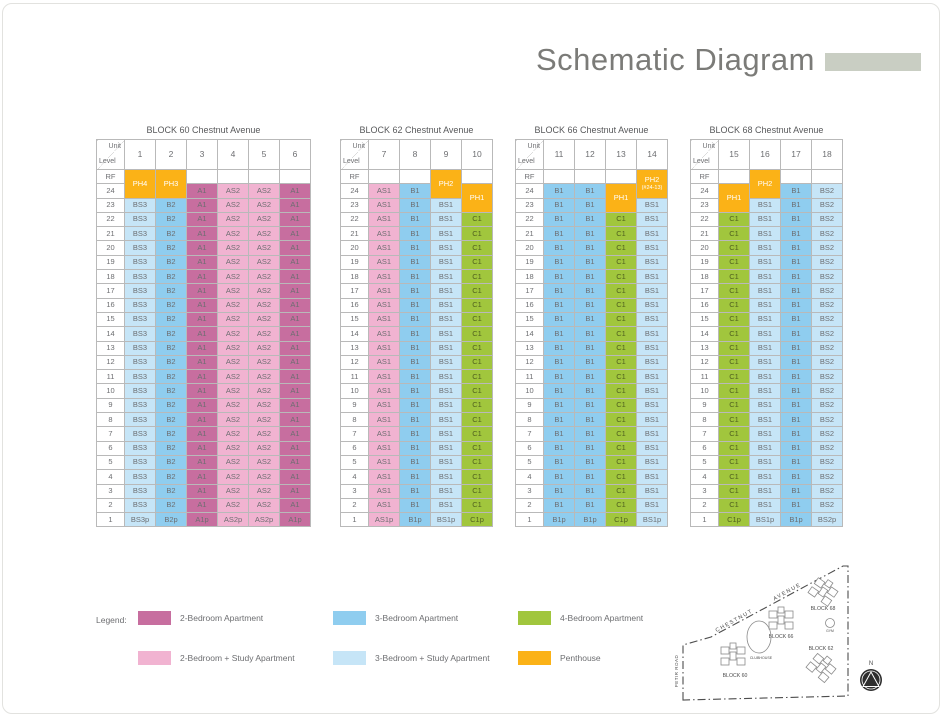  I want to click on clubhouse-shape, so click(759, 637).